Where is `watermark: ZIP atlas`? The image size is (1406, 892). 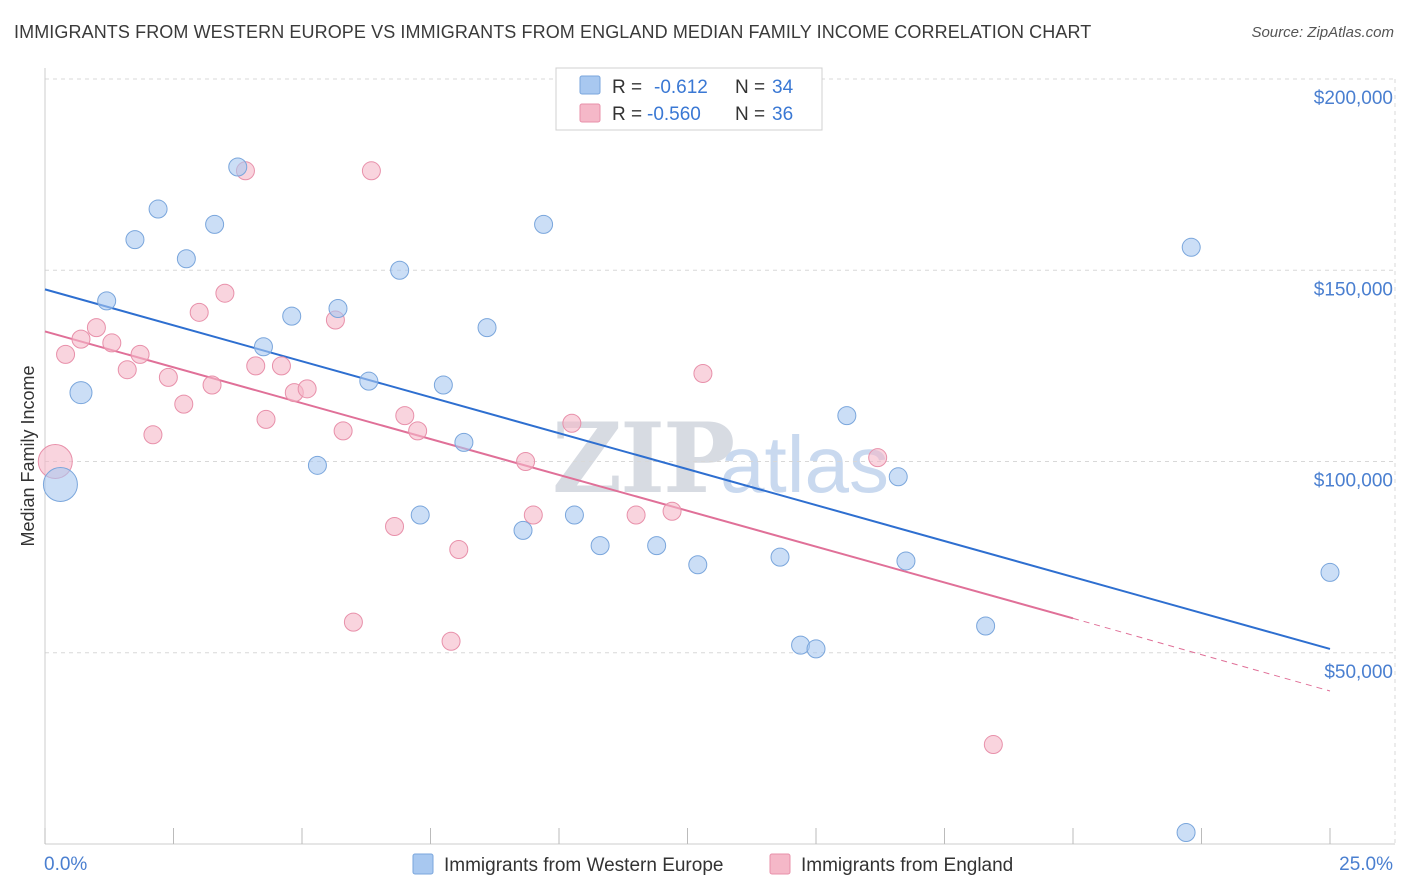 watermark: ZIP atlas is located at coordinates (720, 458).